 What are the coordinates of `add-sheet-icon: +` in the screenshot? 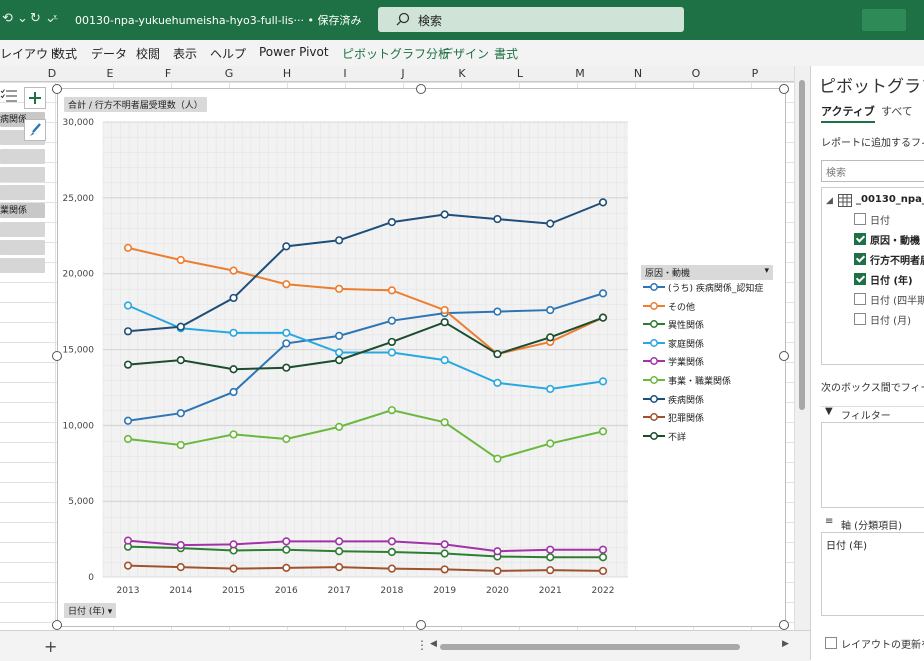 It's located at (51, 646).